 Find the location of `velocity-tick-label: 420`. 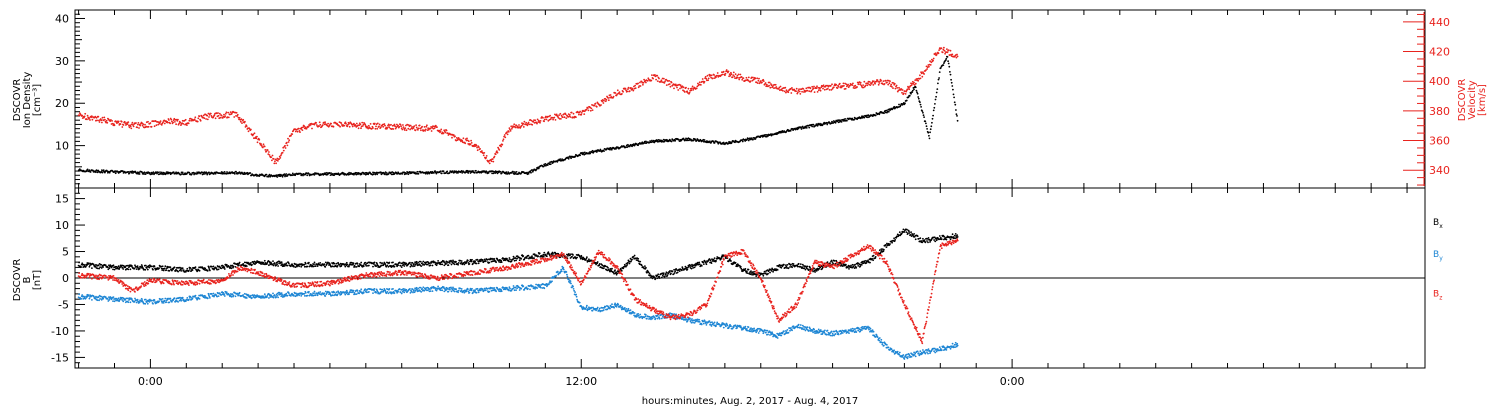

velocity-tick-label: 420 is located at coordinates (1439, 52).